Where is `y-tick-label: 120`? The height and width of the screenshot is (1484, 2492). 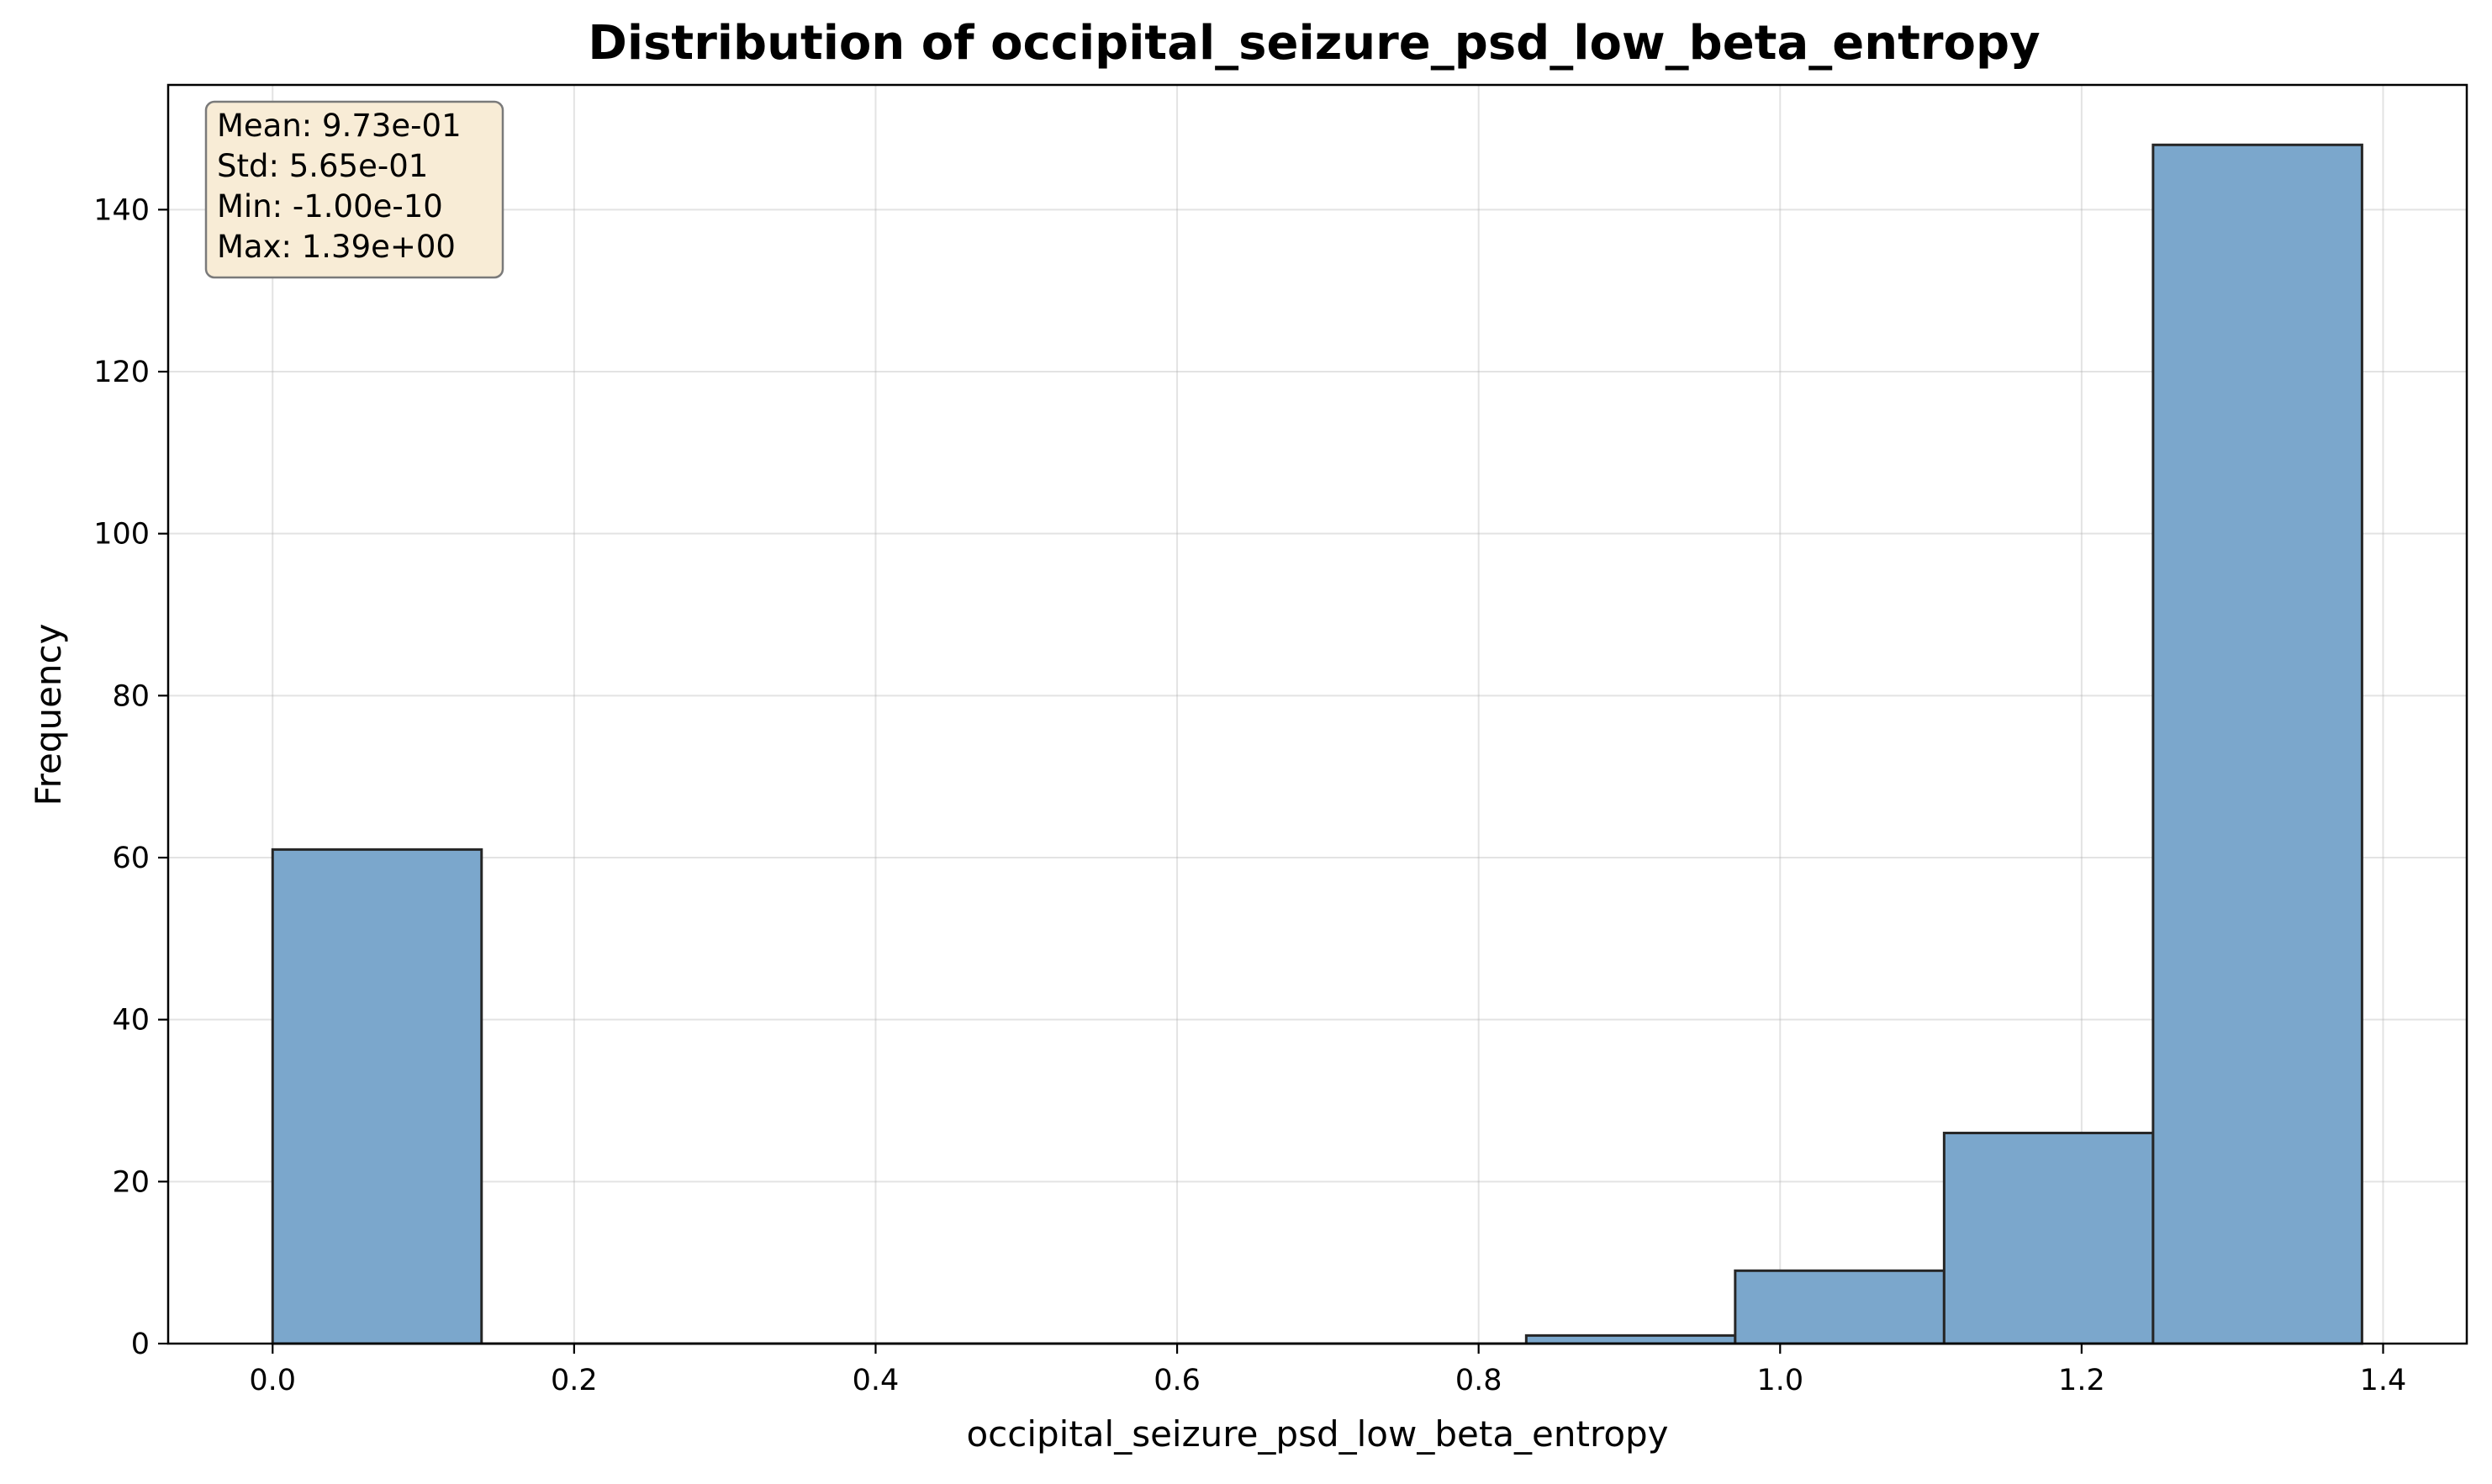 y-tick-label: 120 is located at coordinates (121, 372).